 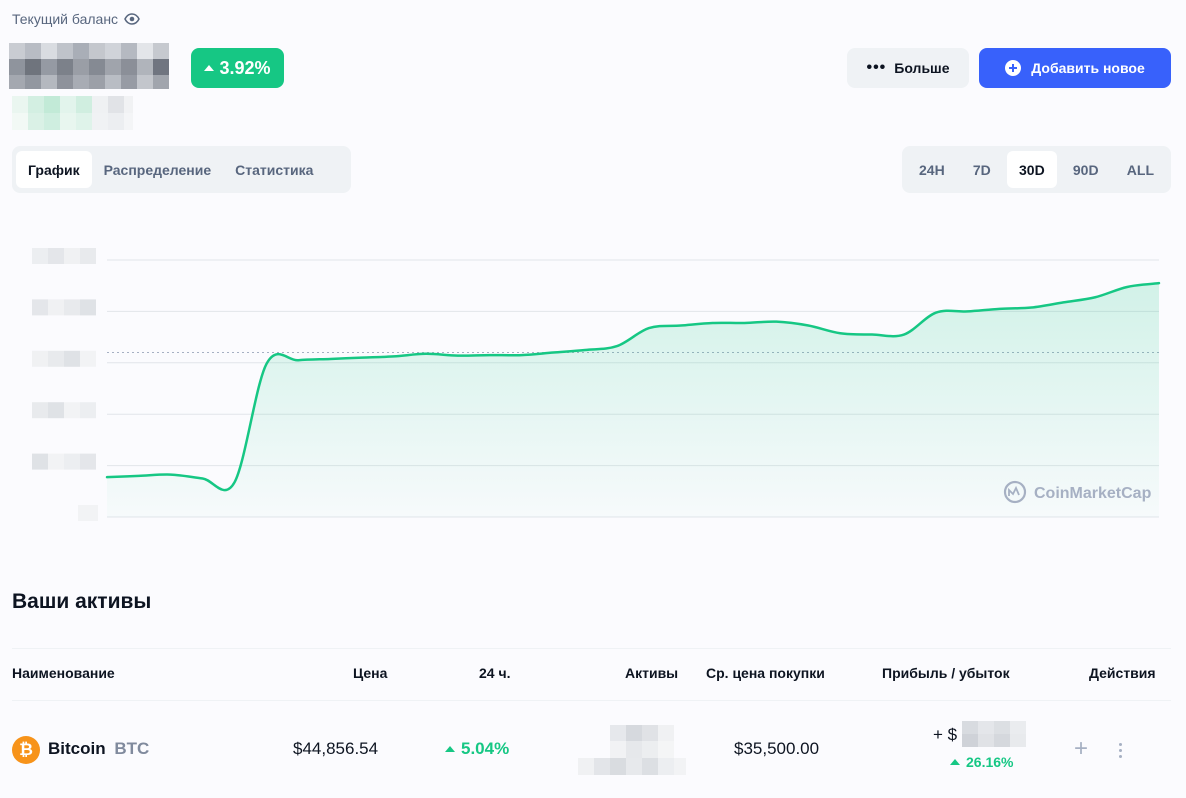 What do you see at coordinates (54, 169) in the screenshot?
I see `tab-chart: График` at bounding box center [54, 169].